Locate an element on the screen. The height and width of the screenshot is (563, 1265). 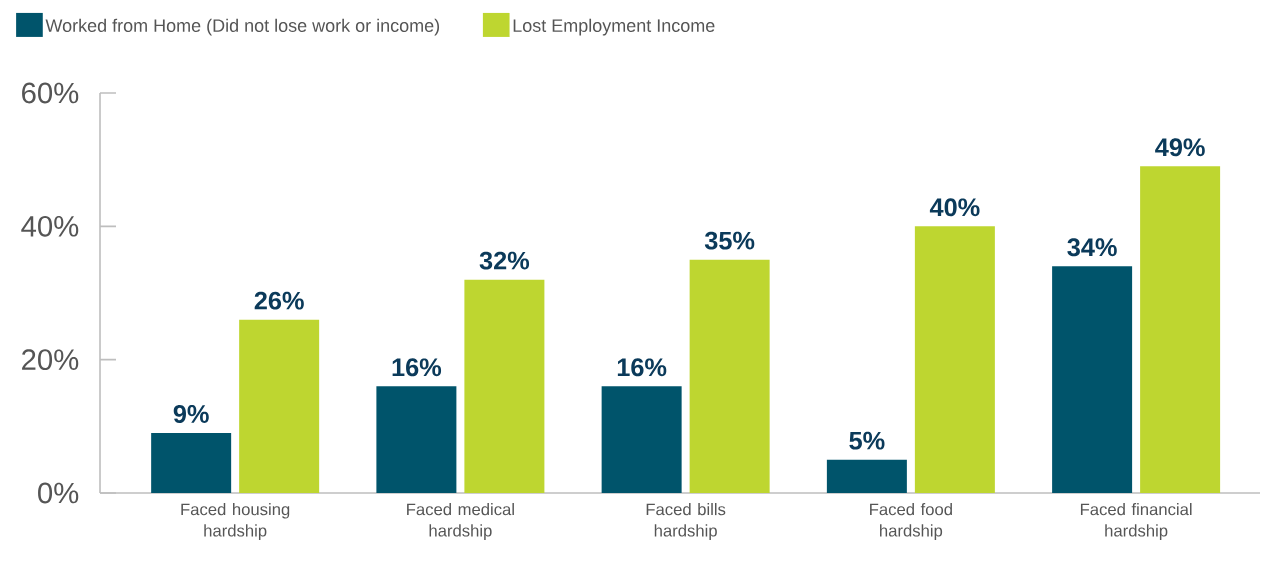
y-tick-label: 60% is located at coordinates (50, 93).